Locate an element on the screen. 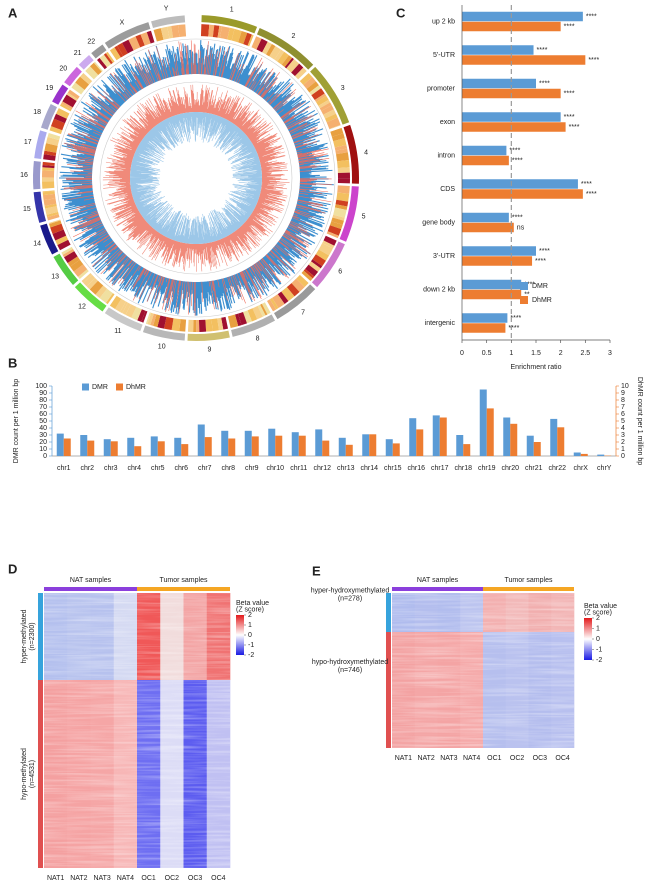  y-tick-label: 80 is located at coordinates (43, 400).